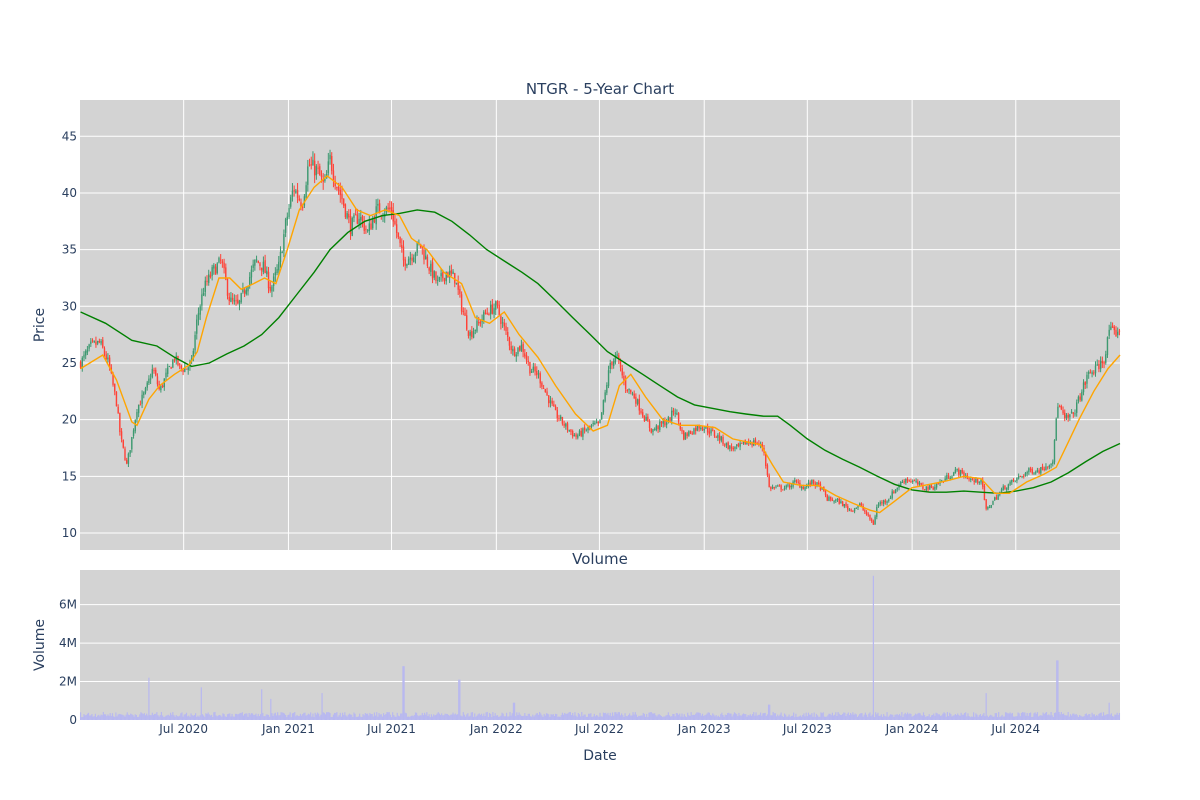  Describe the element at coordinates (1015, 729) in the screenshot. I see `x-tick-label: Jul 2024` at that location.